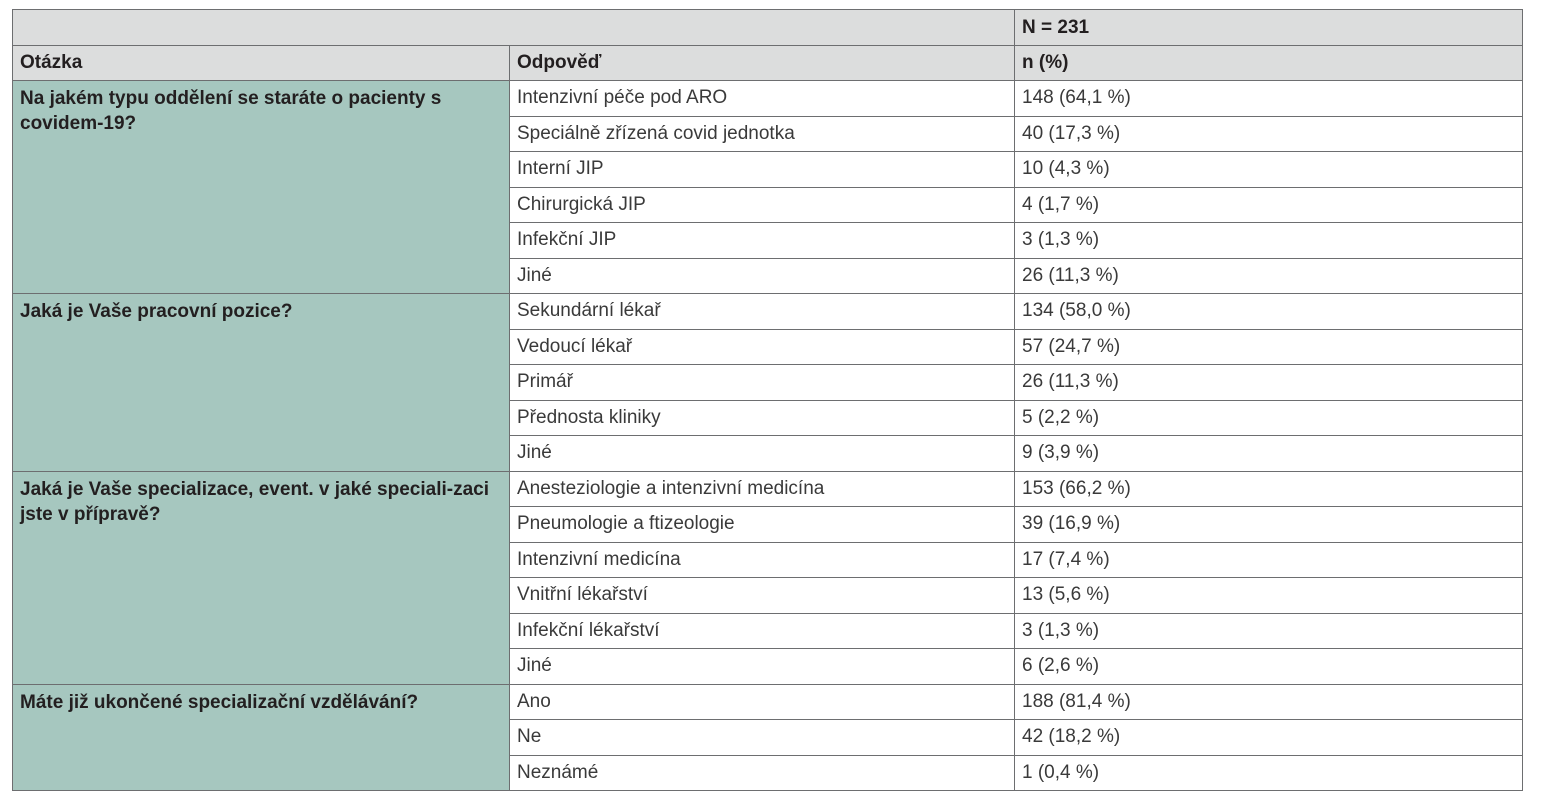 Image resolution: width=1557 pixels, height=800 pixels. Describe the element at coordinates (762, 240) in the screenshot. I see `answer-cell: Infekční JIP` at that location.